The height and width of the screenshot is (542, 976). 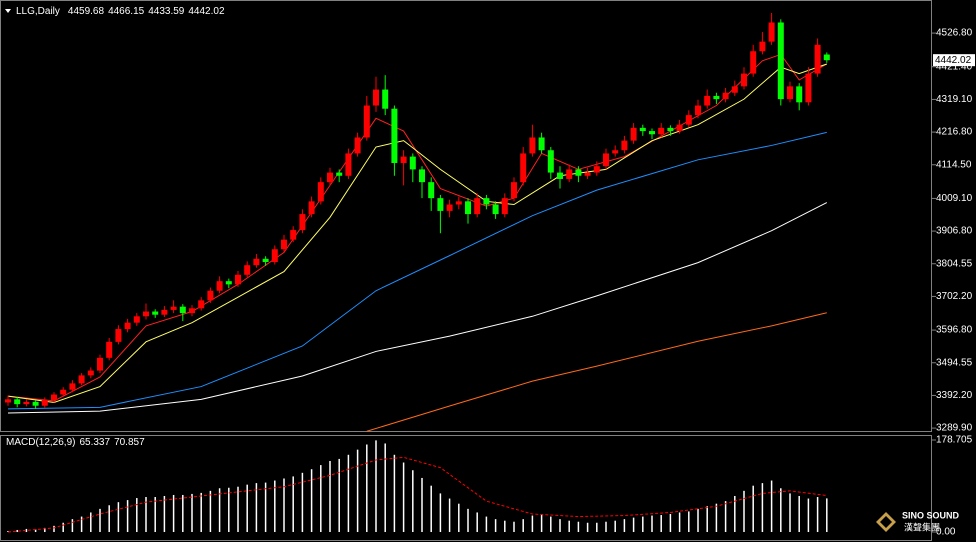 I want to click on macd-header: MACD(12,26,9) 65.337 70.857, so click(x=75, y=442).